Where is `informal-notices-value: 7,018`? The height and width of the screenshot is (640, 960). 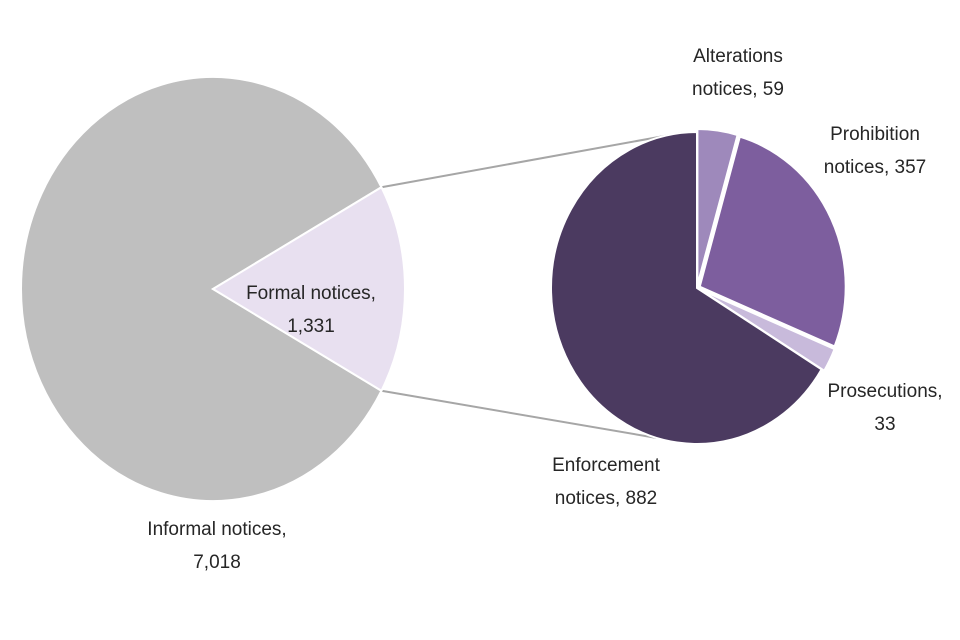
informal-notices-value: 7,018 is located at coordinates (217, 562).